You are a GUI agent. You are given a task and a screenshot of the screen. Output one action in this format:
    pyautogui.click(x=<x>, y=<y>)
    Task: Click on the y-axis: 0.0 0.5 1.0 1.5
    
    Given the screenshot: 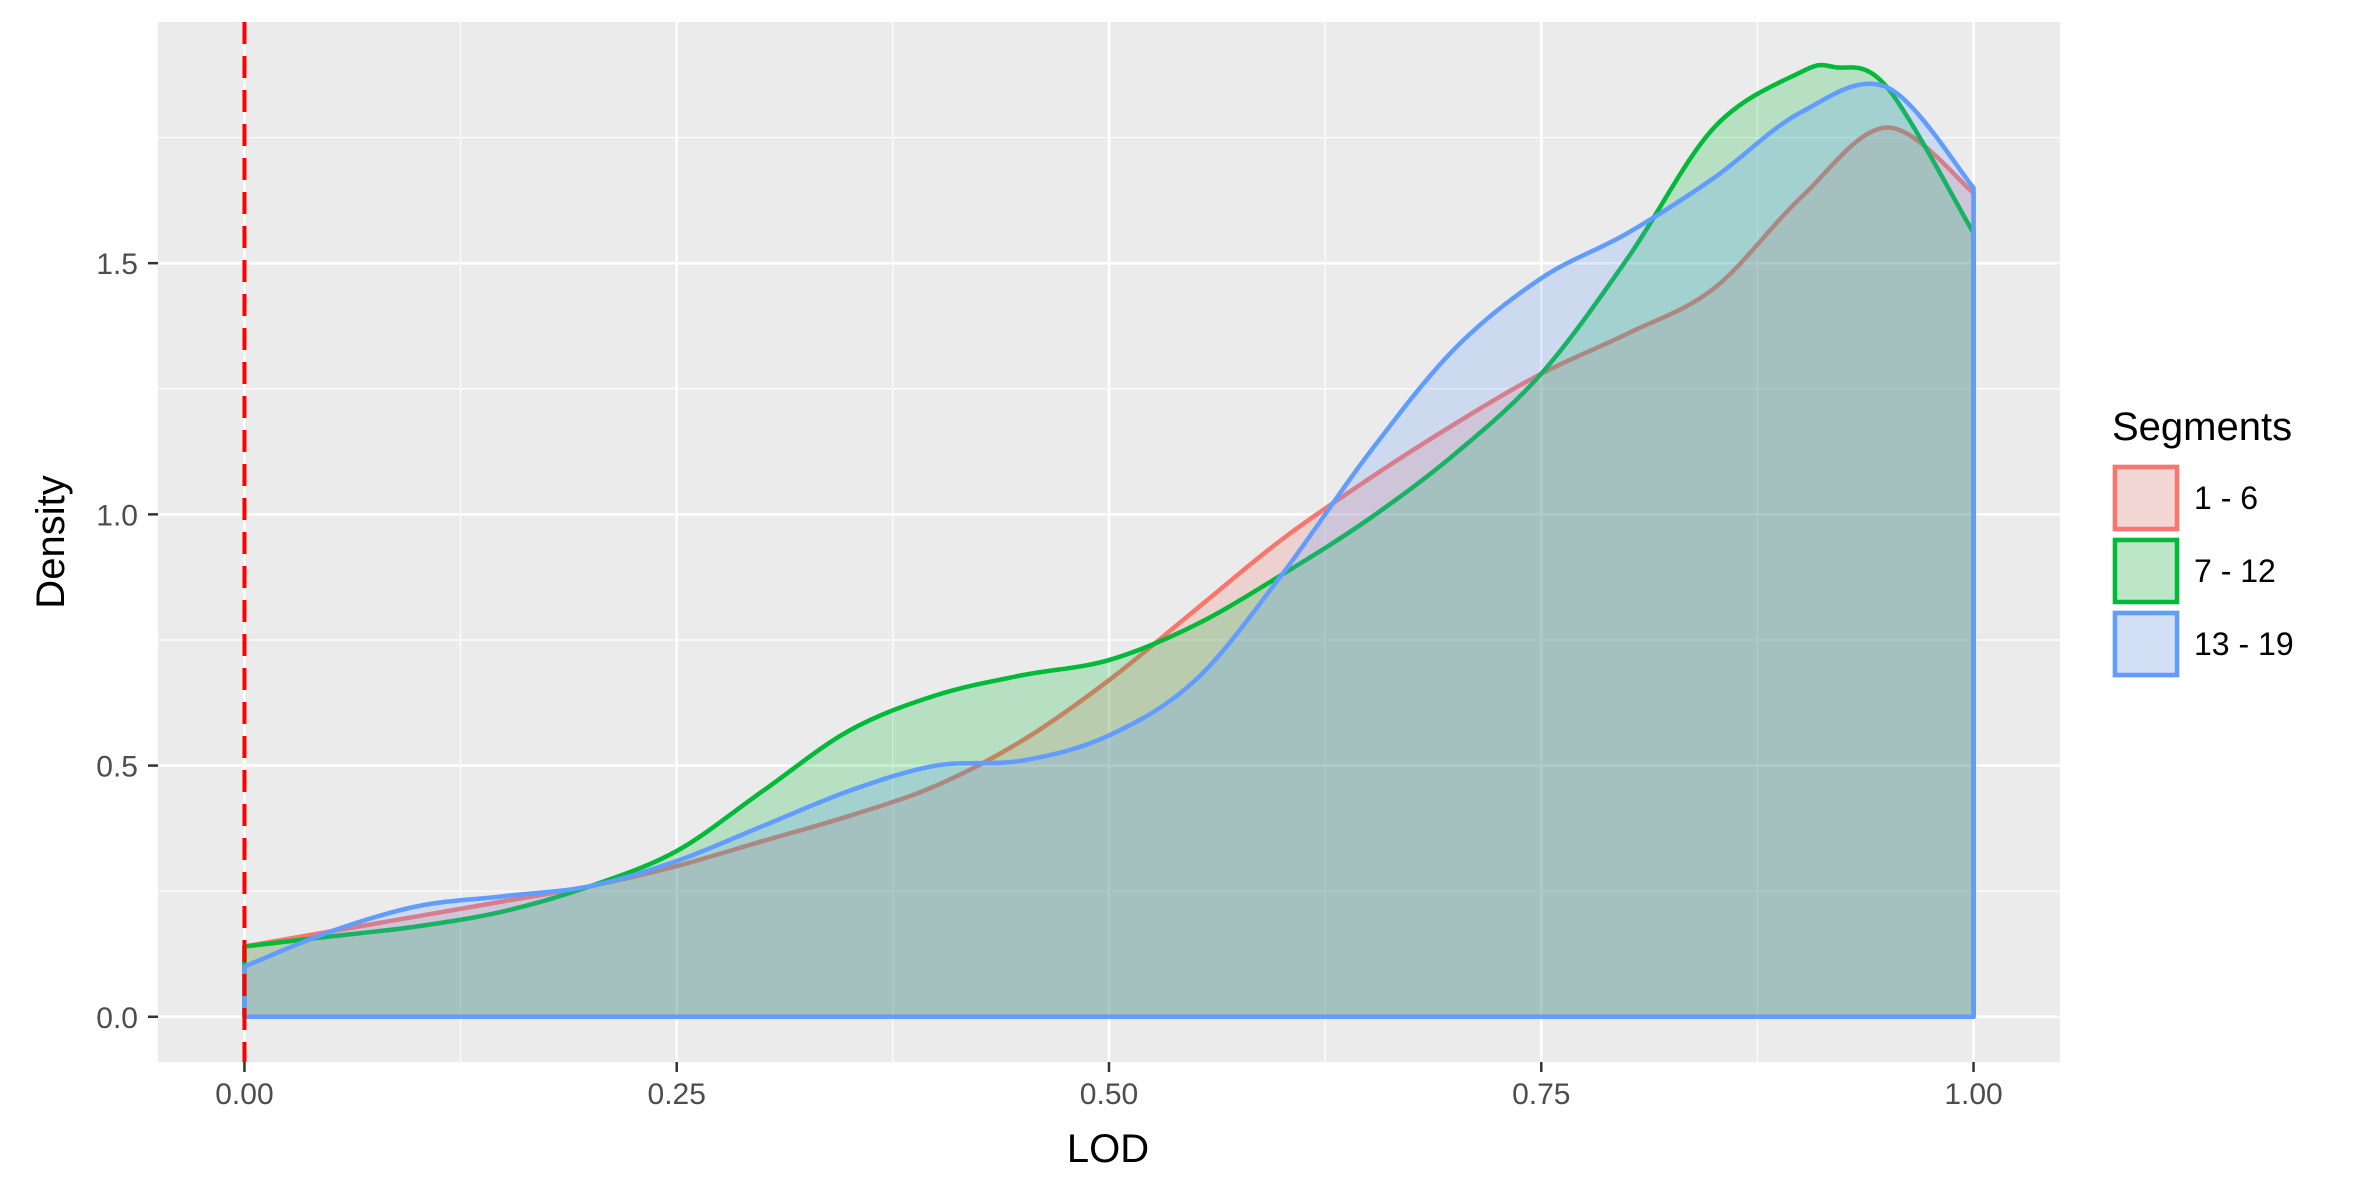 What is the action you would take?
    pyautogui.click(x=127, y=641)
    